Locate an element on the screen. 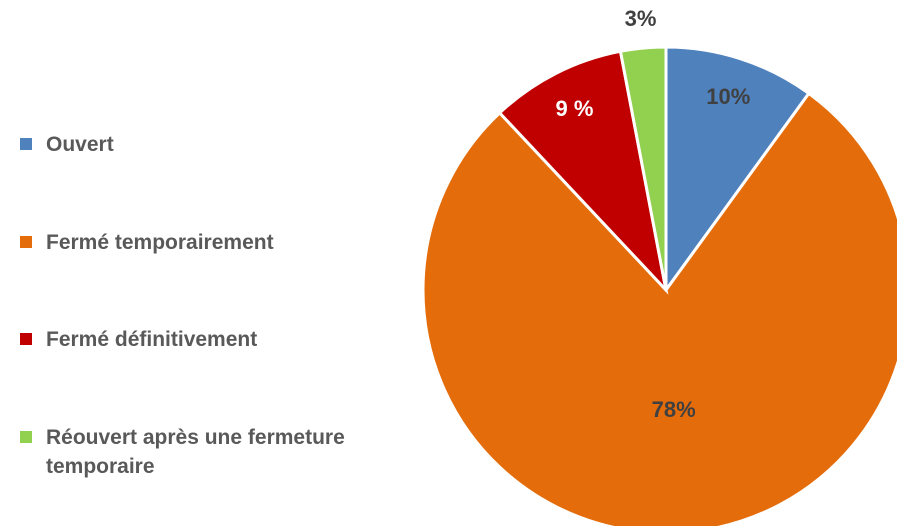 The image size is (897, 526). data-label: 78% is located at coordinates (674, 409).